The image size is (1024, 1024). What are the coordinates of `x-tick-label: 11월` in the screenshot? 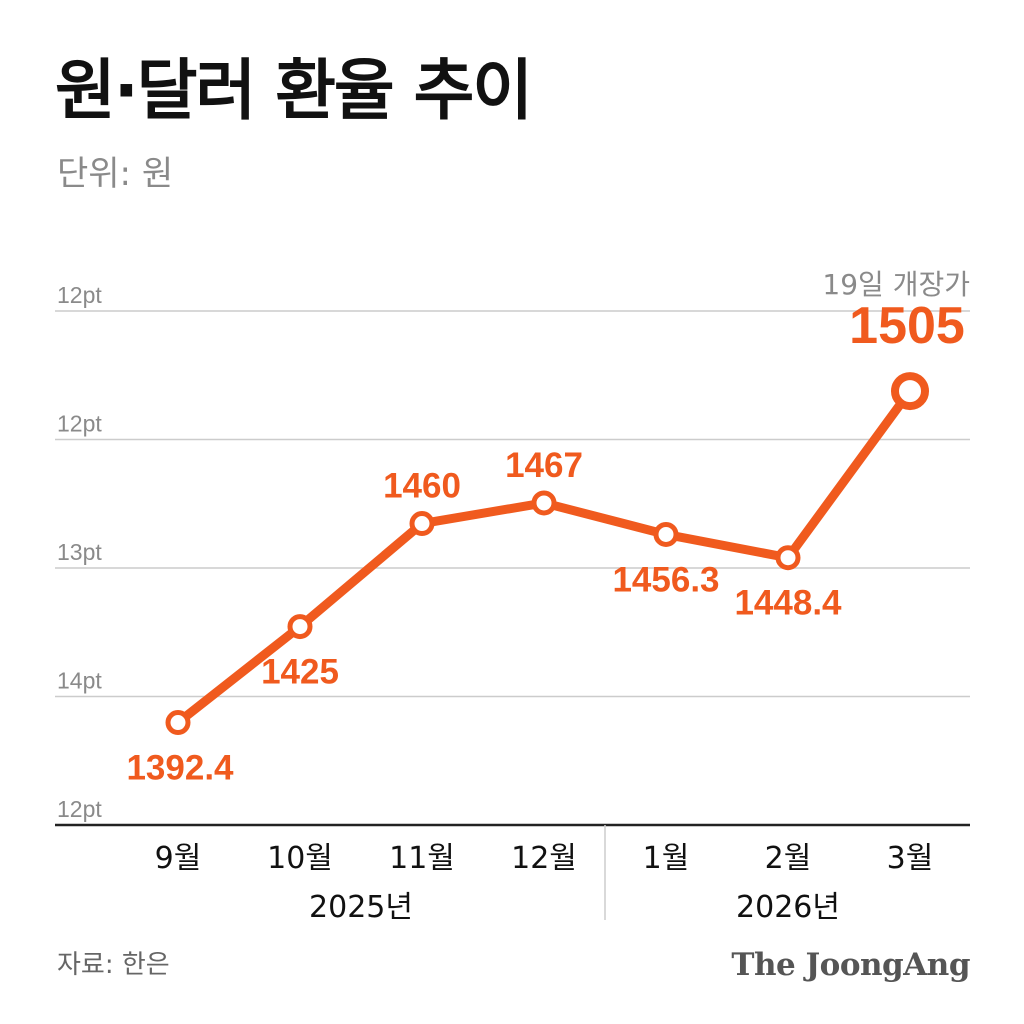 It's located at (422, 858).